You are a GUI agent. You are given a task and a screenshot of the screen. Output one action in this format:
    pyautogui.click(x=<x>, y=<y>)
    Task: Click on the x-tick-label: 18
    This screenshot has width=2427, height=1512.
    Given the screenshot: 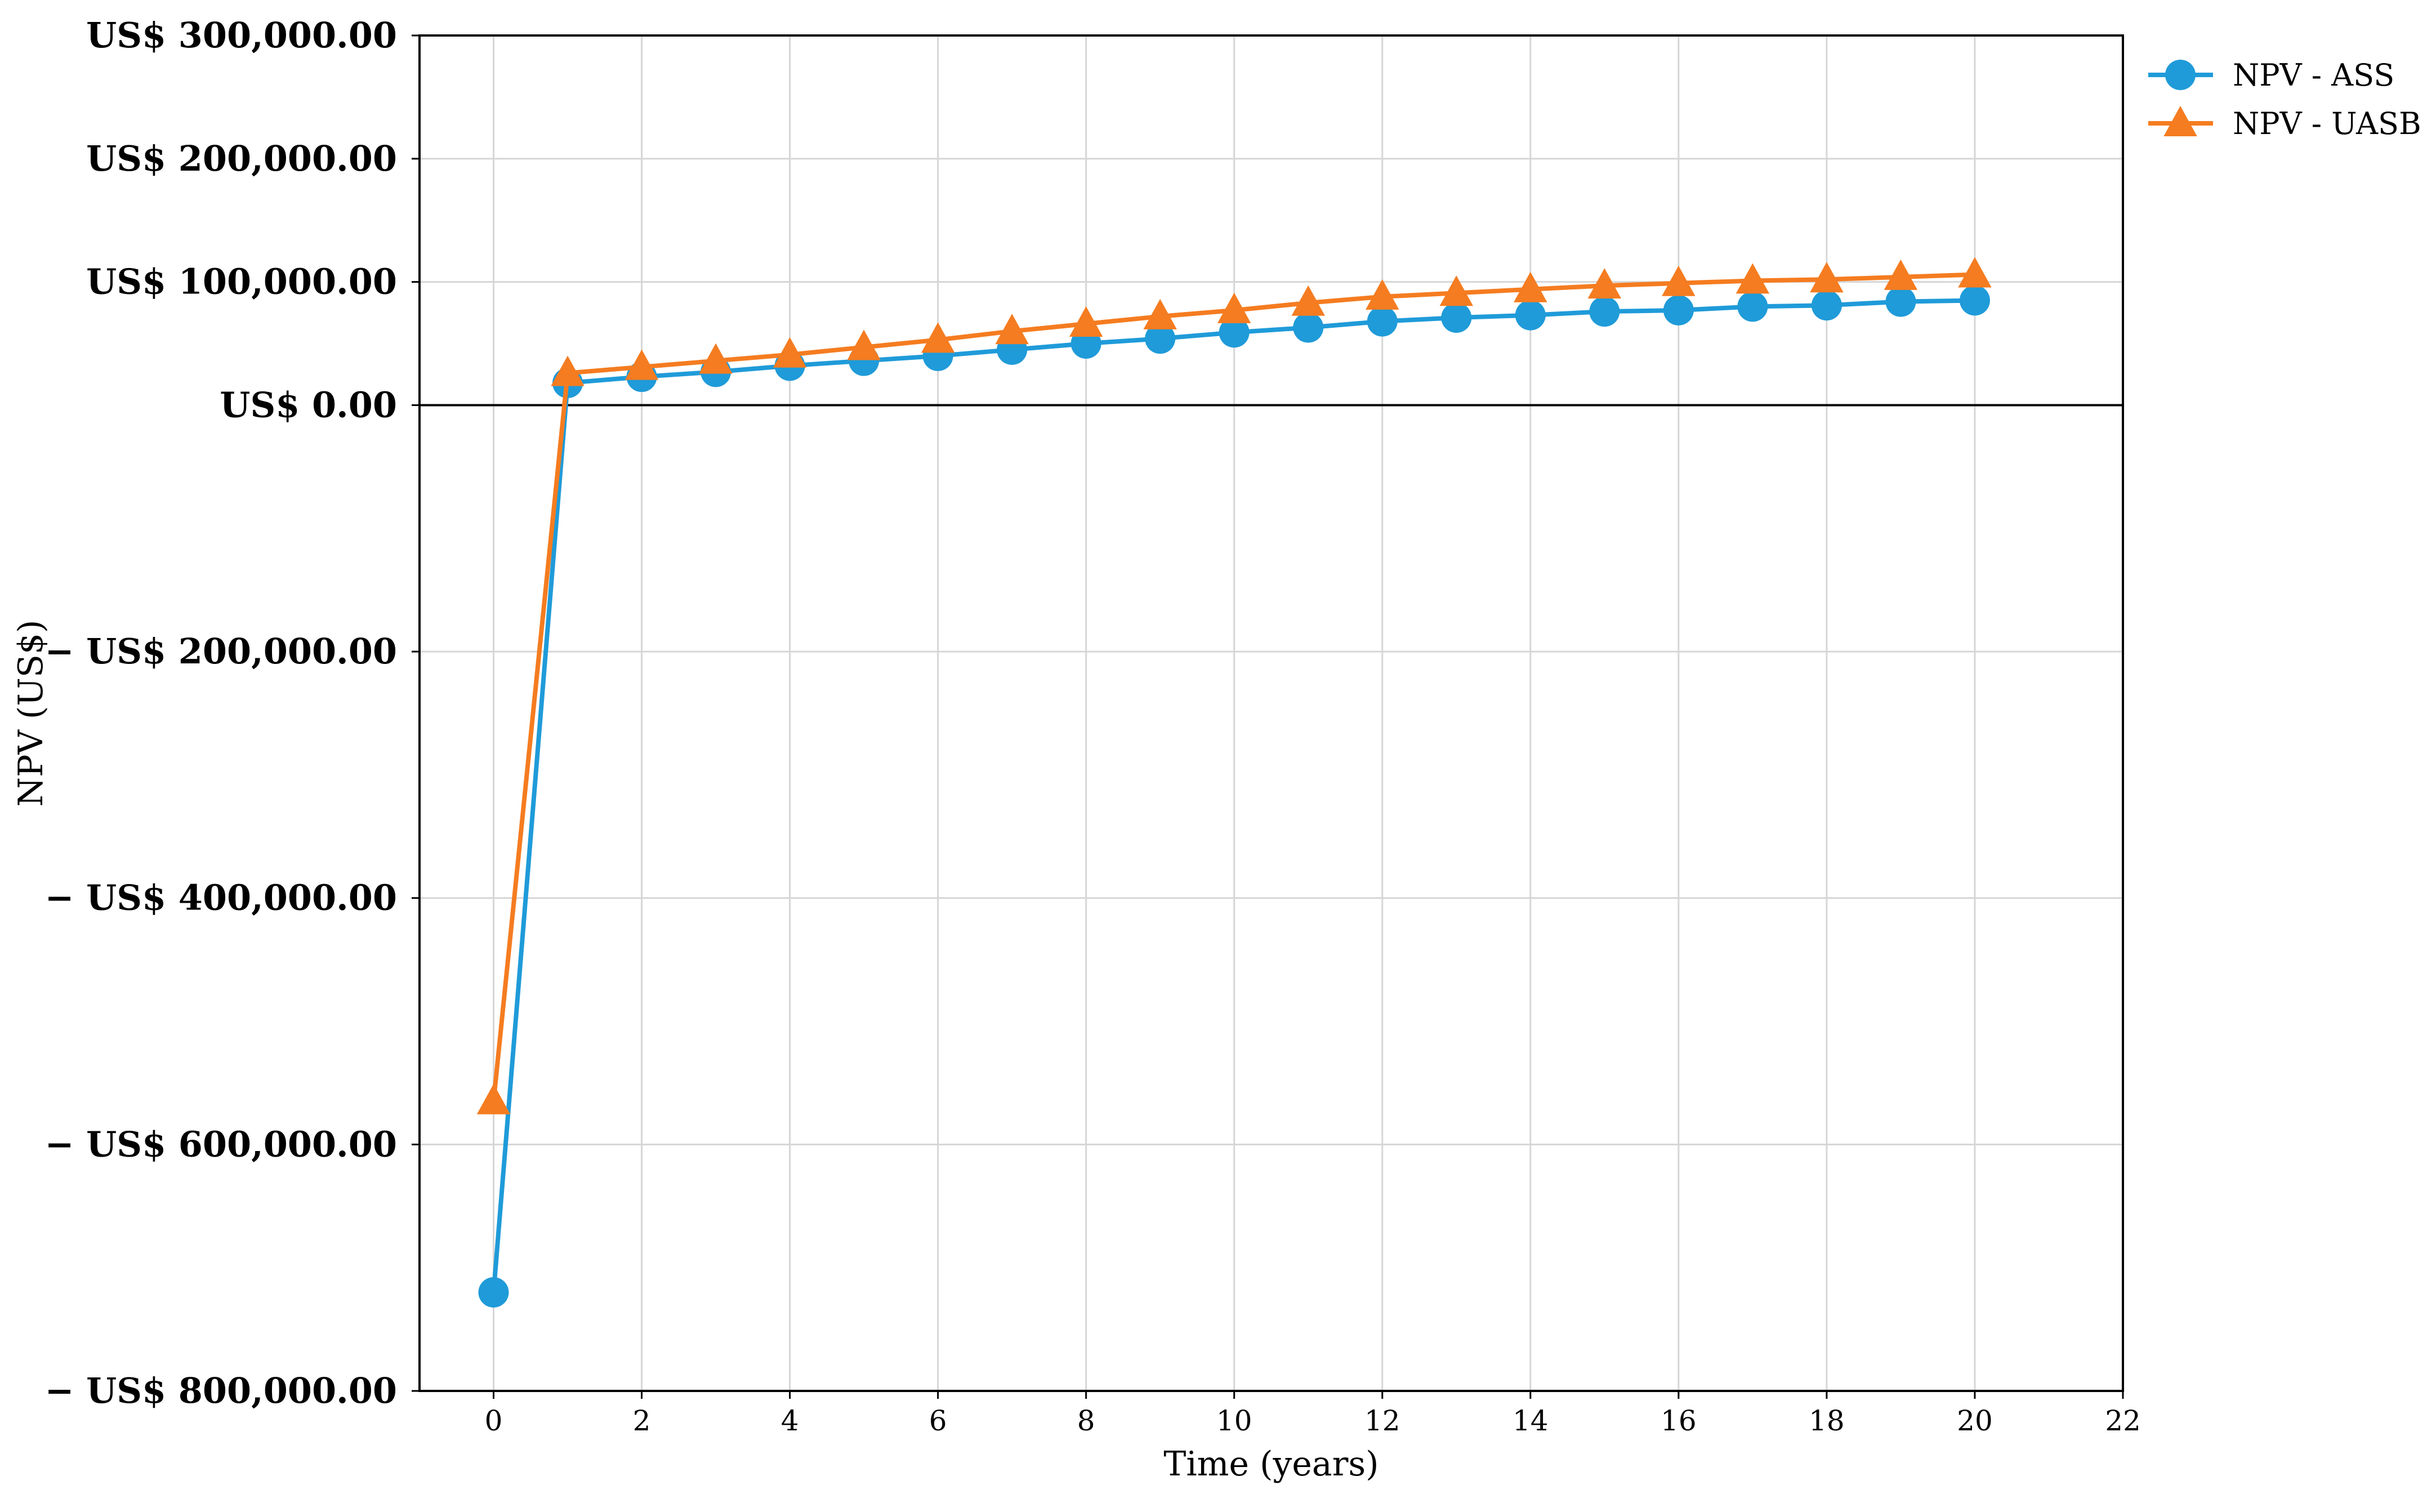 What is the action you would take?
    pyautogui.click(x=1827, y=1420)
    